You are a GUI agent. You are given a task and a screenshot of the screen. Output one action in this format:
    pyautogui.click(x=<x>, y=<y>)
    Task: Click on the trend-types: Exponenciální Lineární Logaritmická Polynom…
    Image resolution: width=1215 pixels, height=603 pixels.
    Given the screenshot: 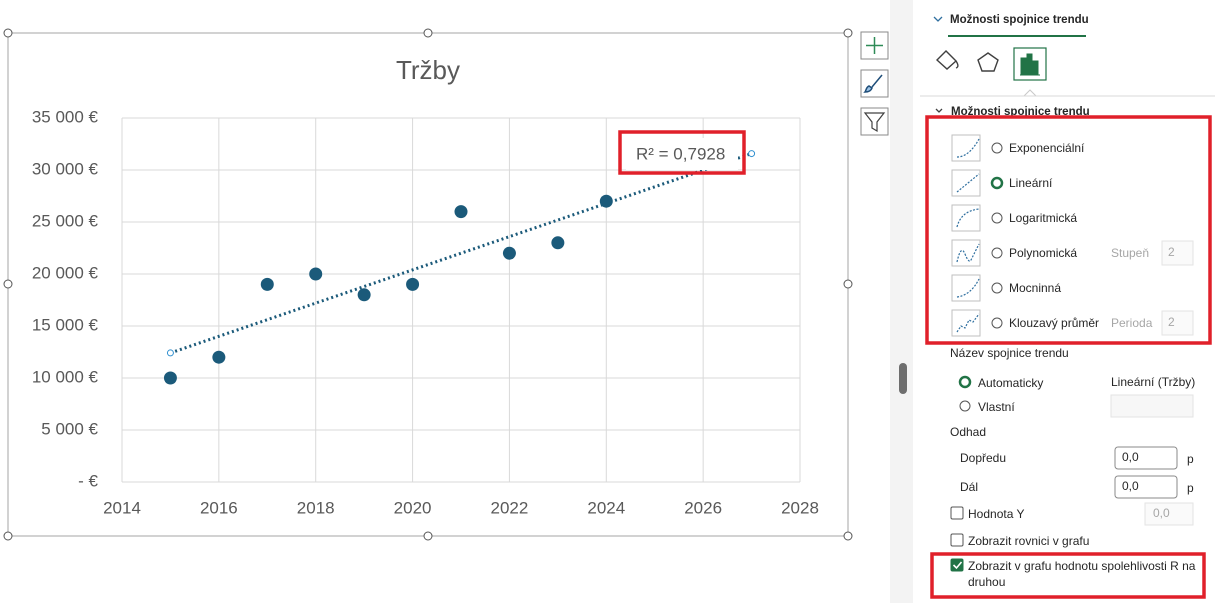 What is the action you would take?
    pyautogui.click(x=1072, y=235)
    